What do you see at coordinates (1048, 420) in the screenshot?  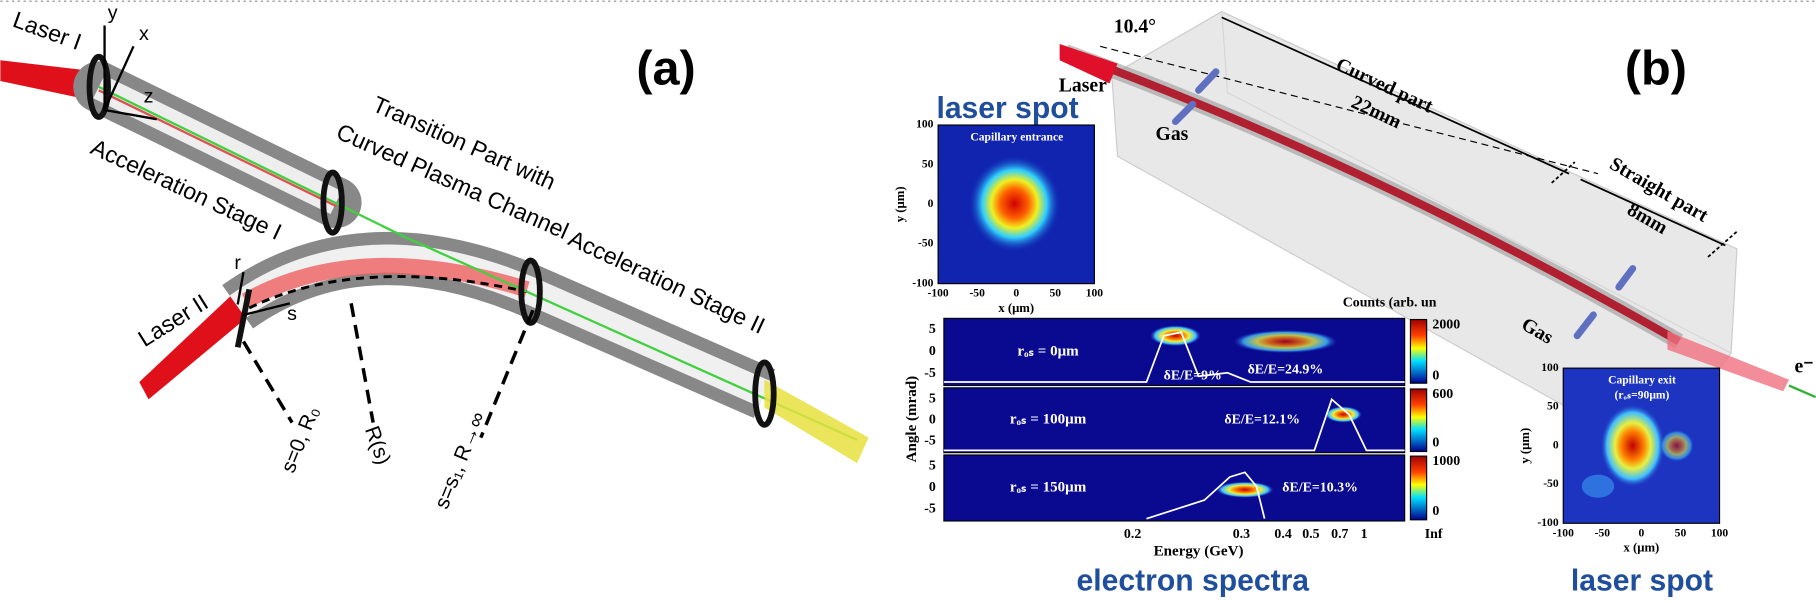 I see `row-label: rₒₛ = 100μm` at bounding box center [1048, 420].